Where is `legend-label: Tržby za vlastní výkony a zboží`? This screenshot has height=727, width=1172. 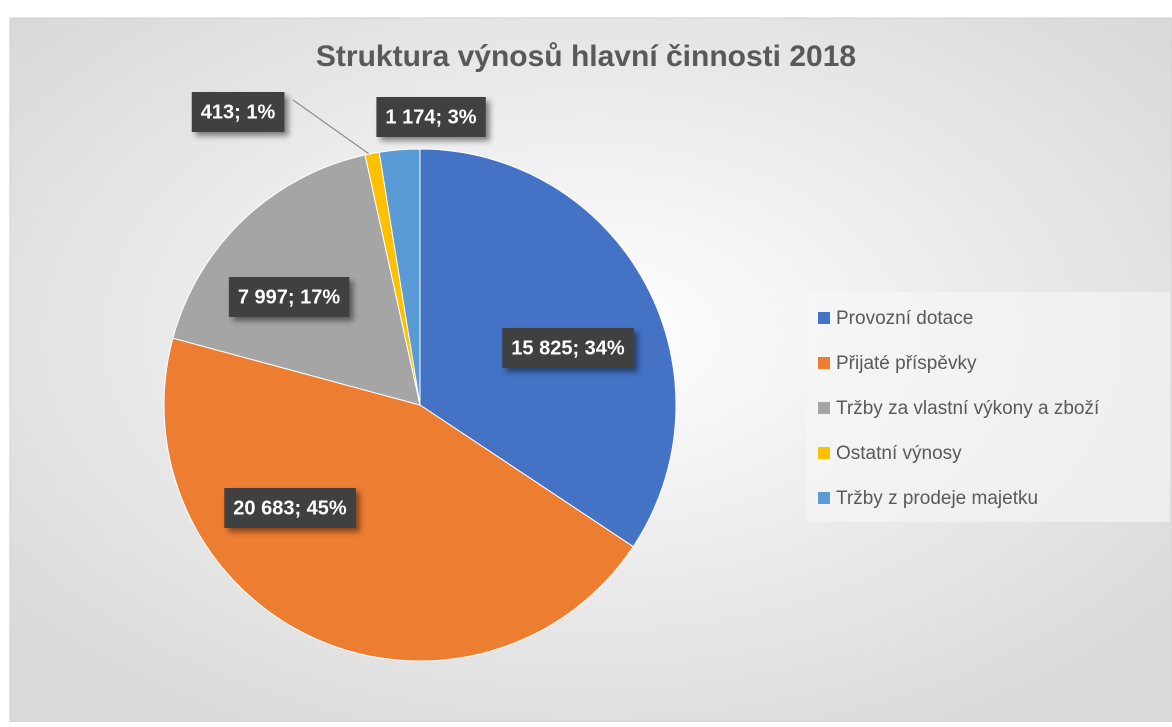
legend-label: Tržby za vlastní výkony a zboží is located at coordinates (968, 408).